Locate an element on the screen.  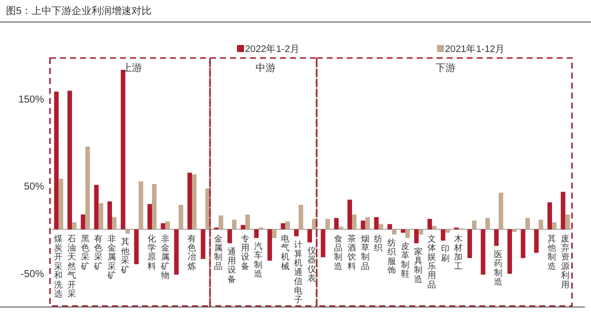
x-tick-label: 食品制造 is located at coordinates (339, 252).